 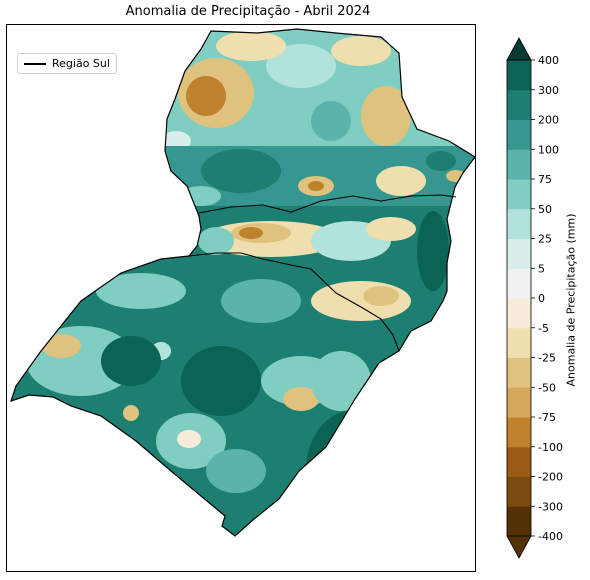 What do you see at coordinates (327, 204) in the screenshot?
I see `parana-sc-border` at bounding box center [327, 204].